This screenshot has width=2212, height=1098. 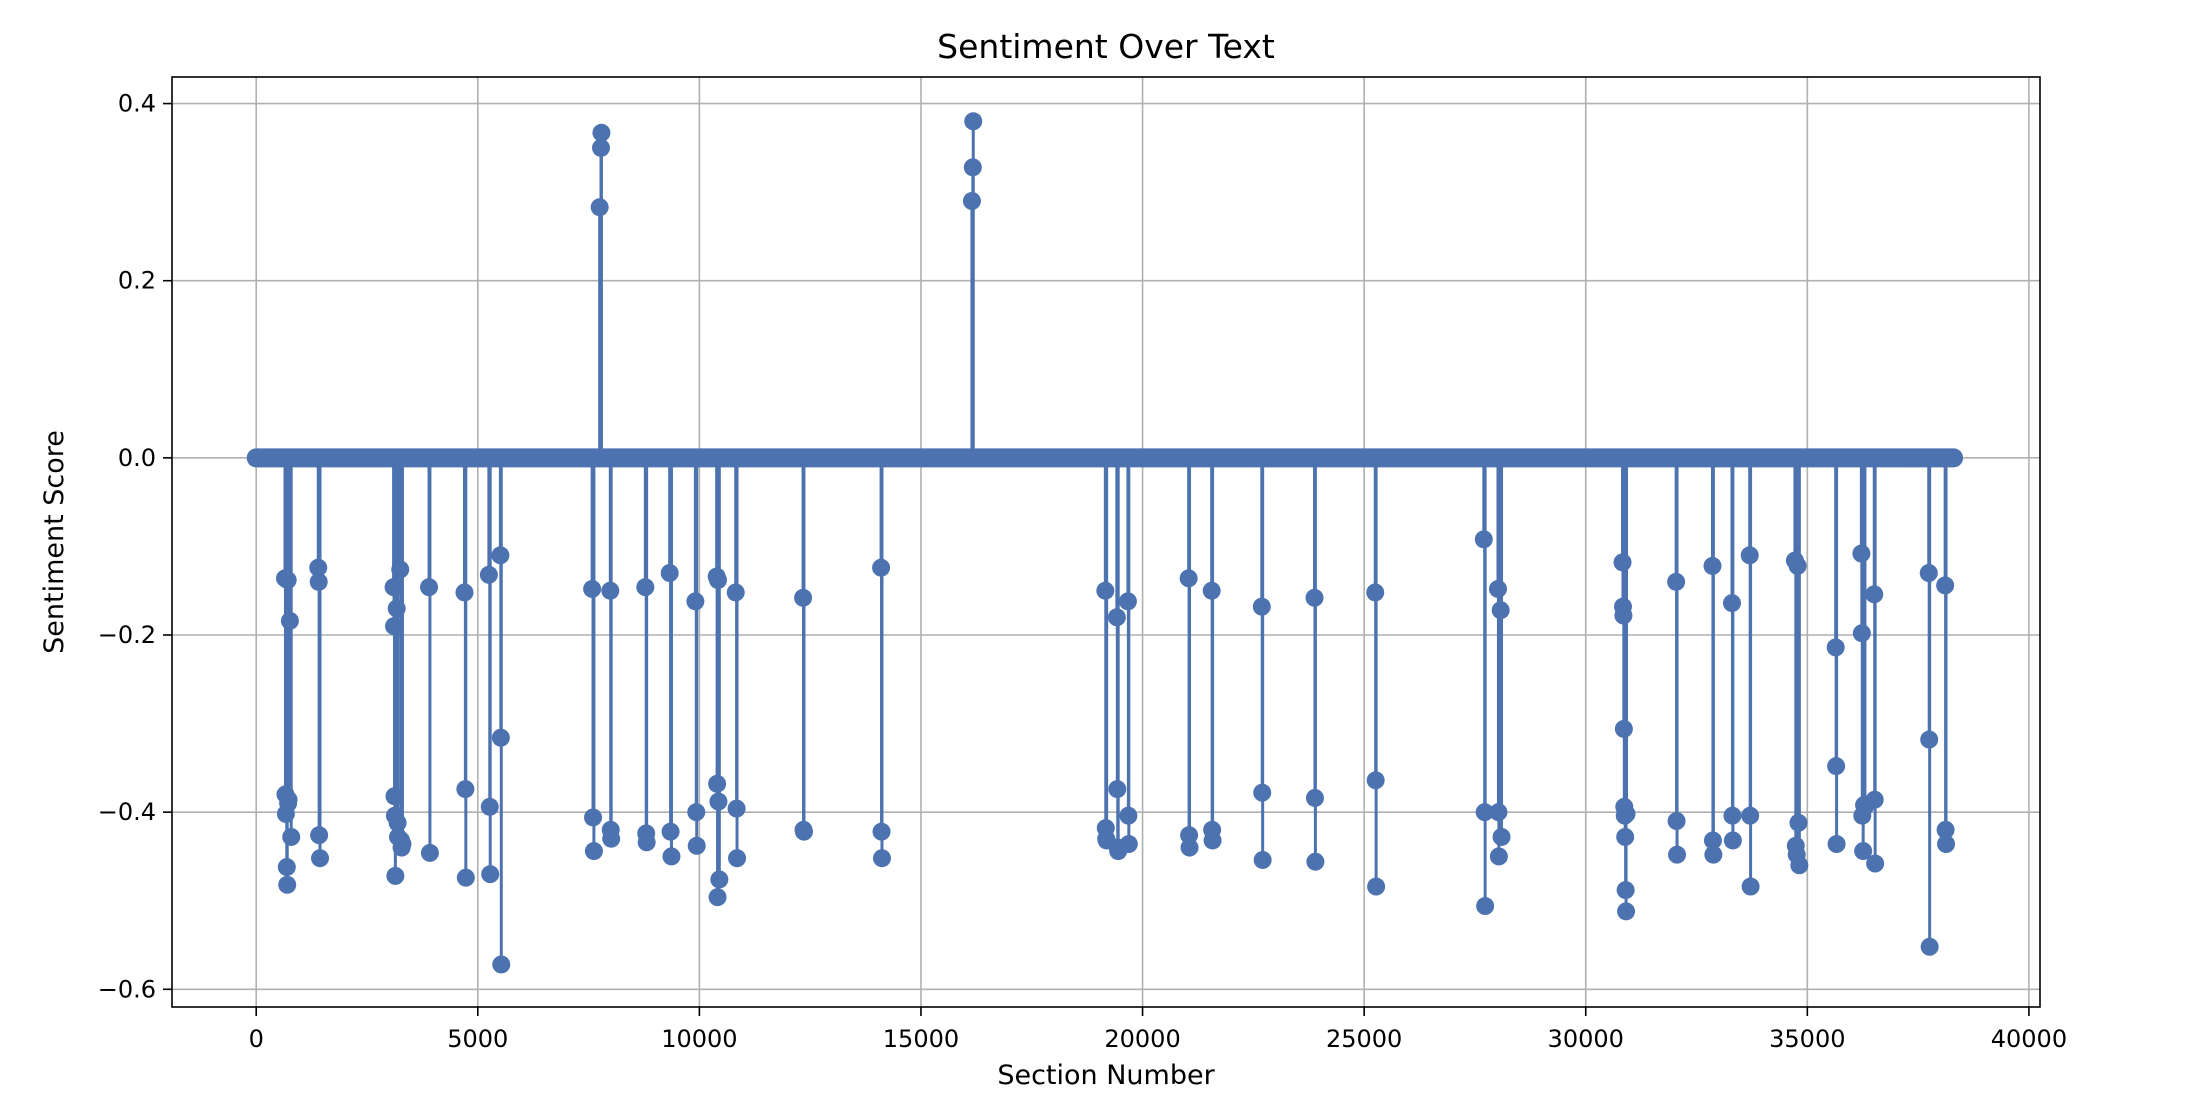 What do you see at coordinates (699, 1039) in the screenshot?
I see `x-tick-label: 10000` at bounding box center [699, 1039].